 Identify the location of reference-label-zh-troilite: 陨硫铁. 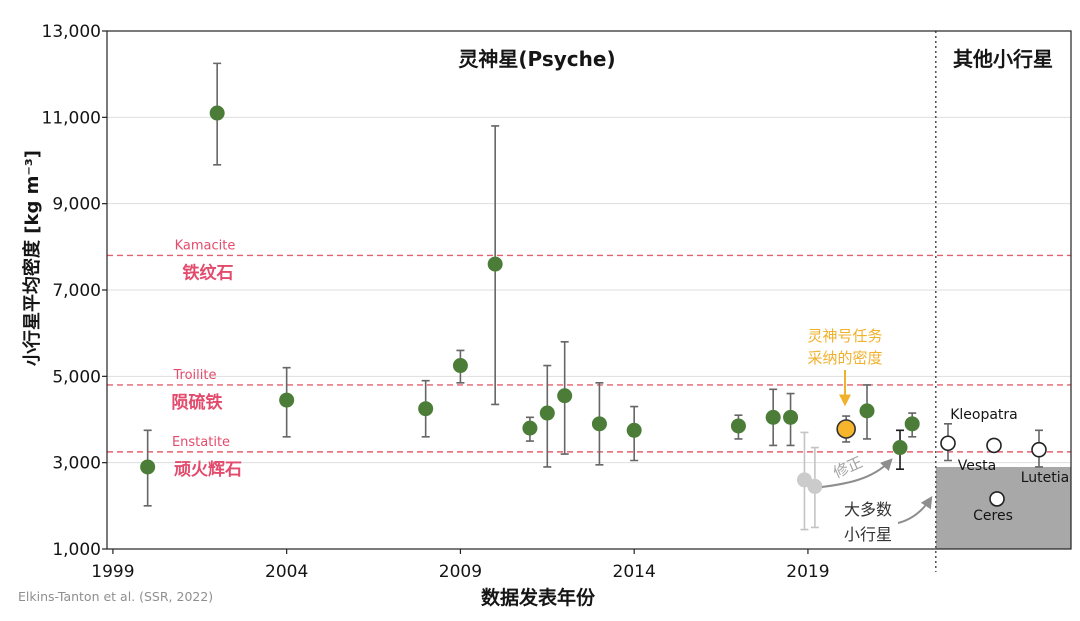
(197, 402).